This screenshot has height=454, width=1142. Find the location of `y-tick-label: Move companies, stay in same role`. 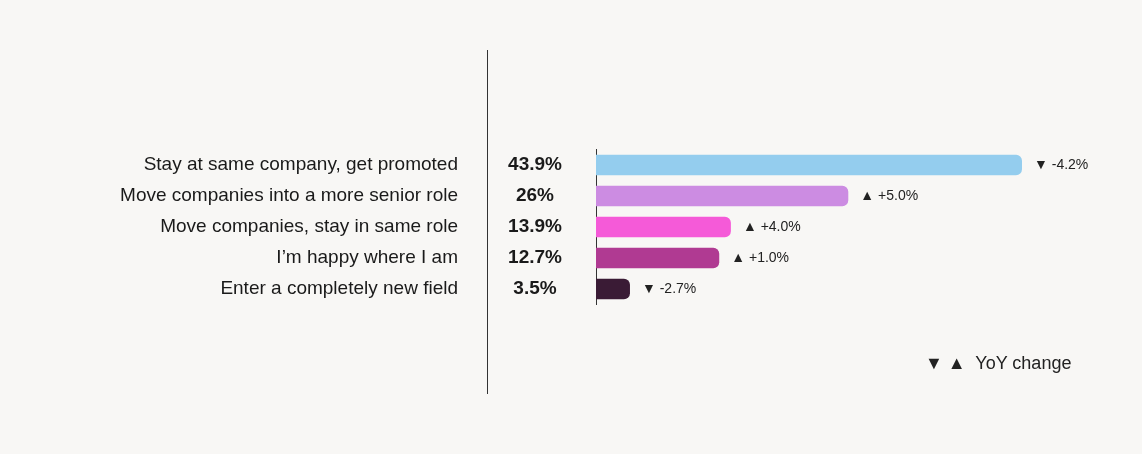

y-tick-label: Move companies, stay in same role is located at coordinates (309, 226).